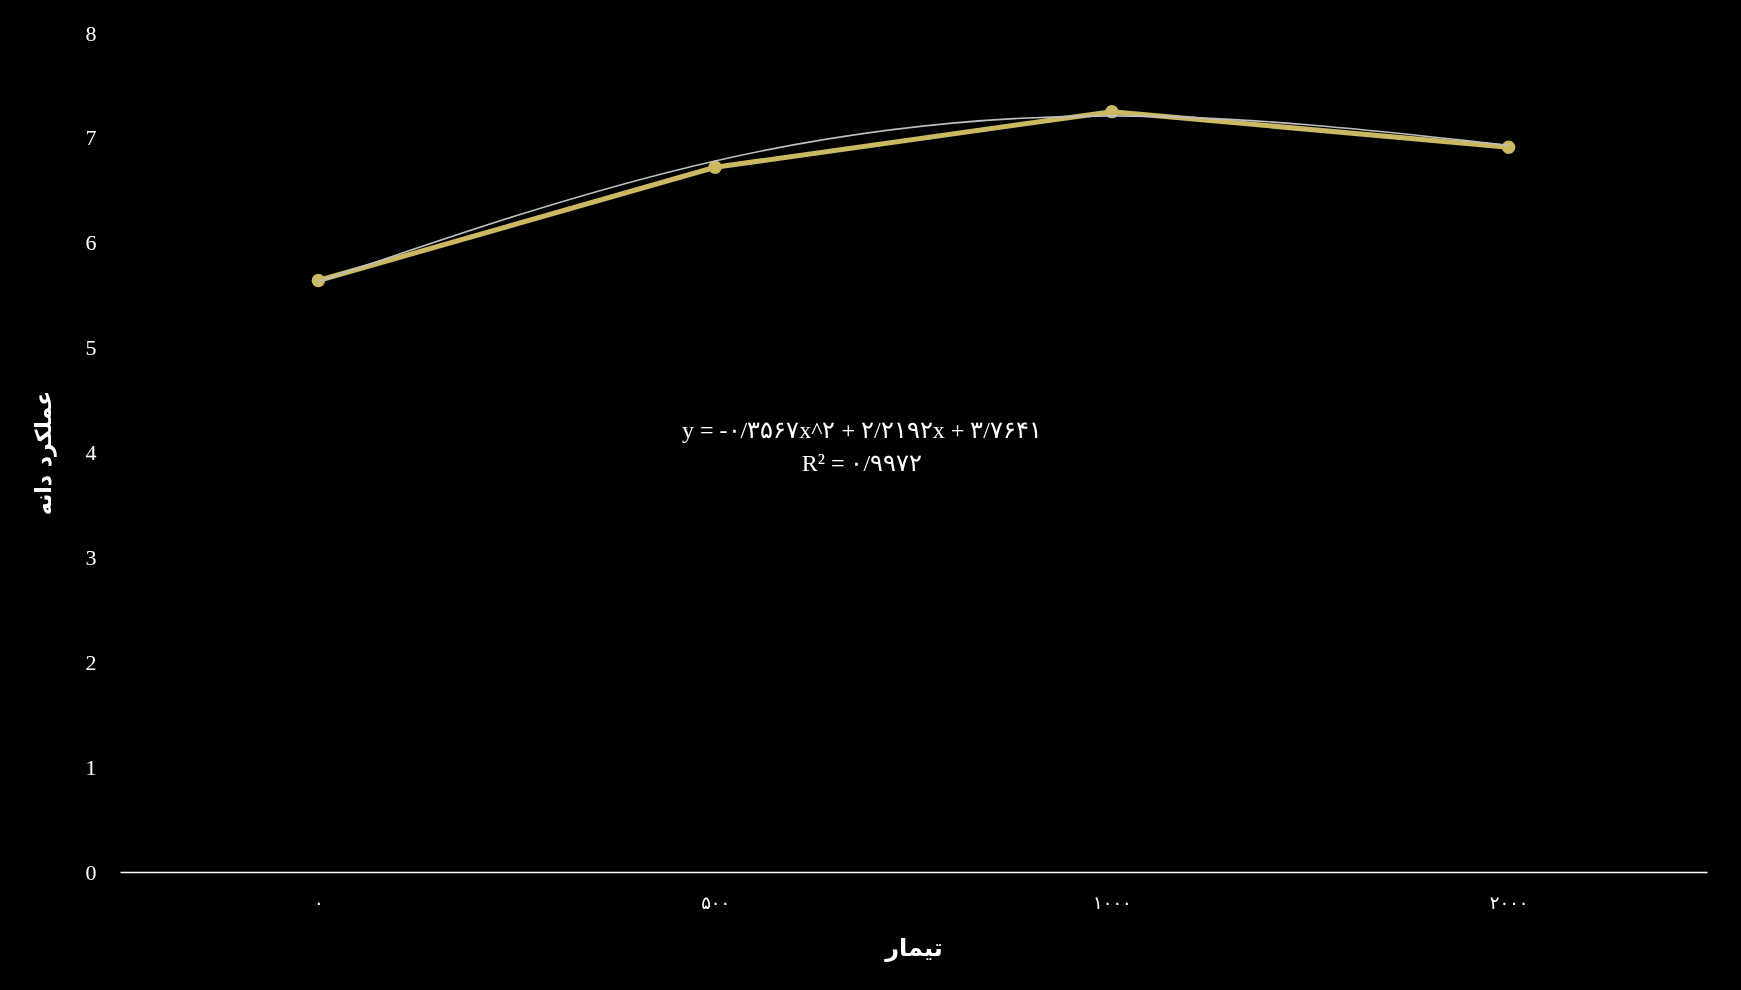 This screenshot has height=990, width=1741. I want to click on y-axis-title: عملکرد دانه, so click(43, 453).